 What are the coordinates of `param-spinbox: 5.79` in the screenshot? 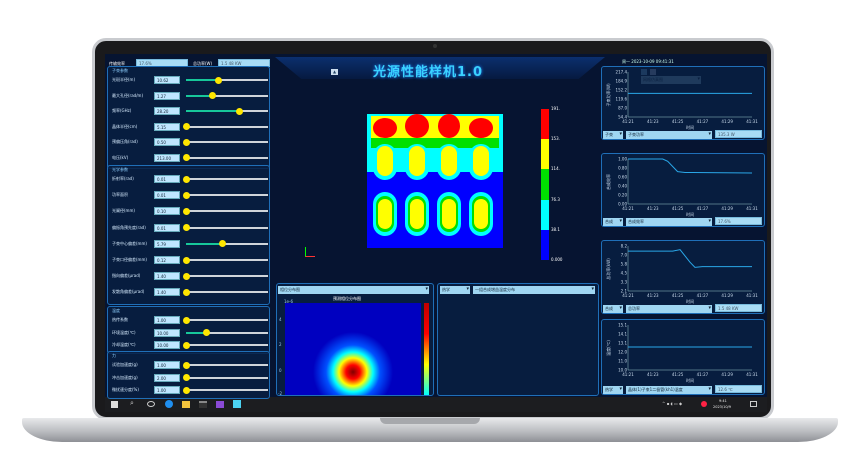 It's located at (167, 243).